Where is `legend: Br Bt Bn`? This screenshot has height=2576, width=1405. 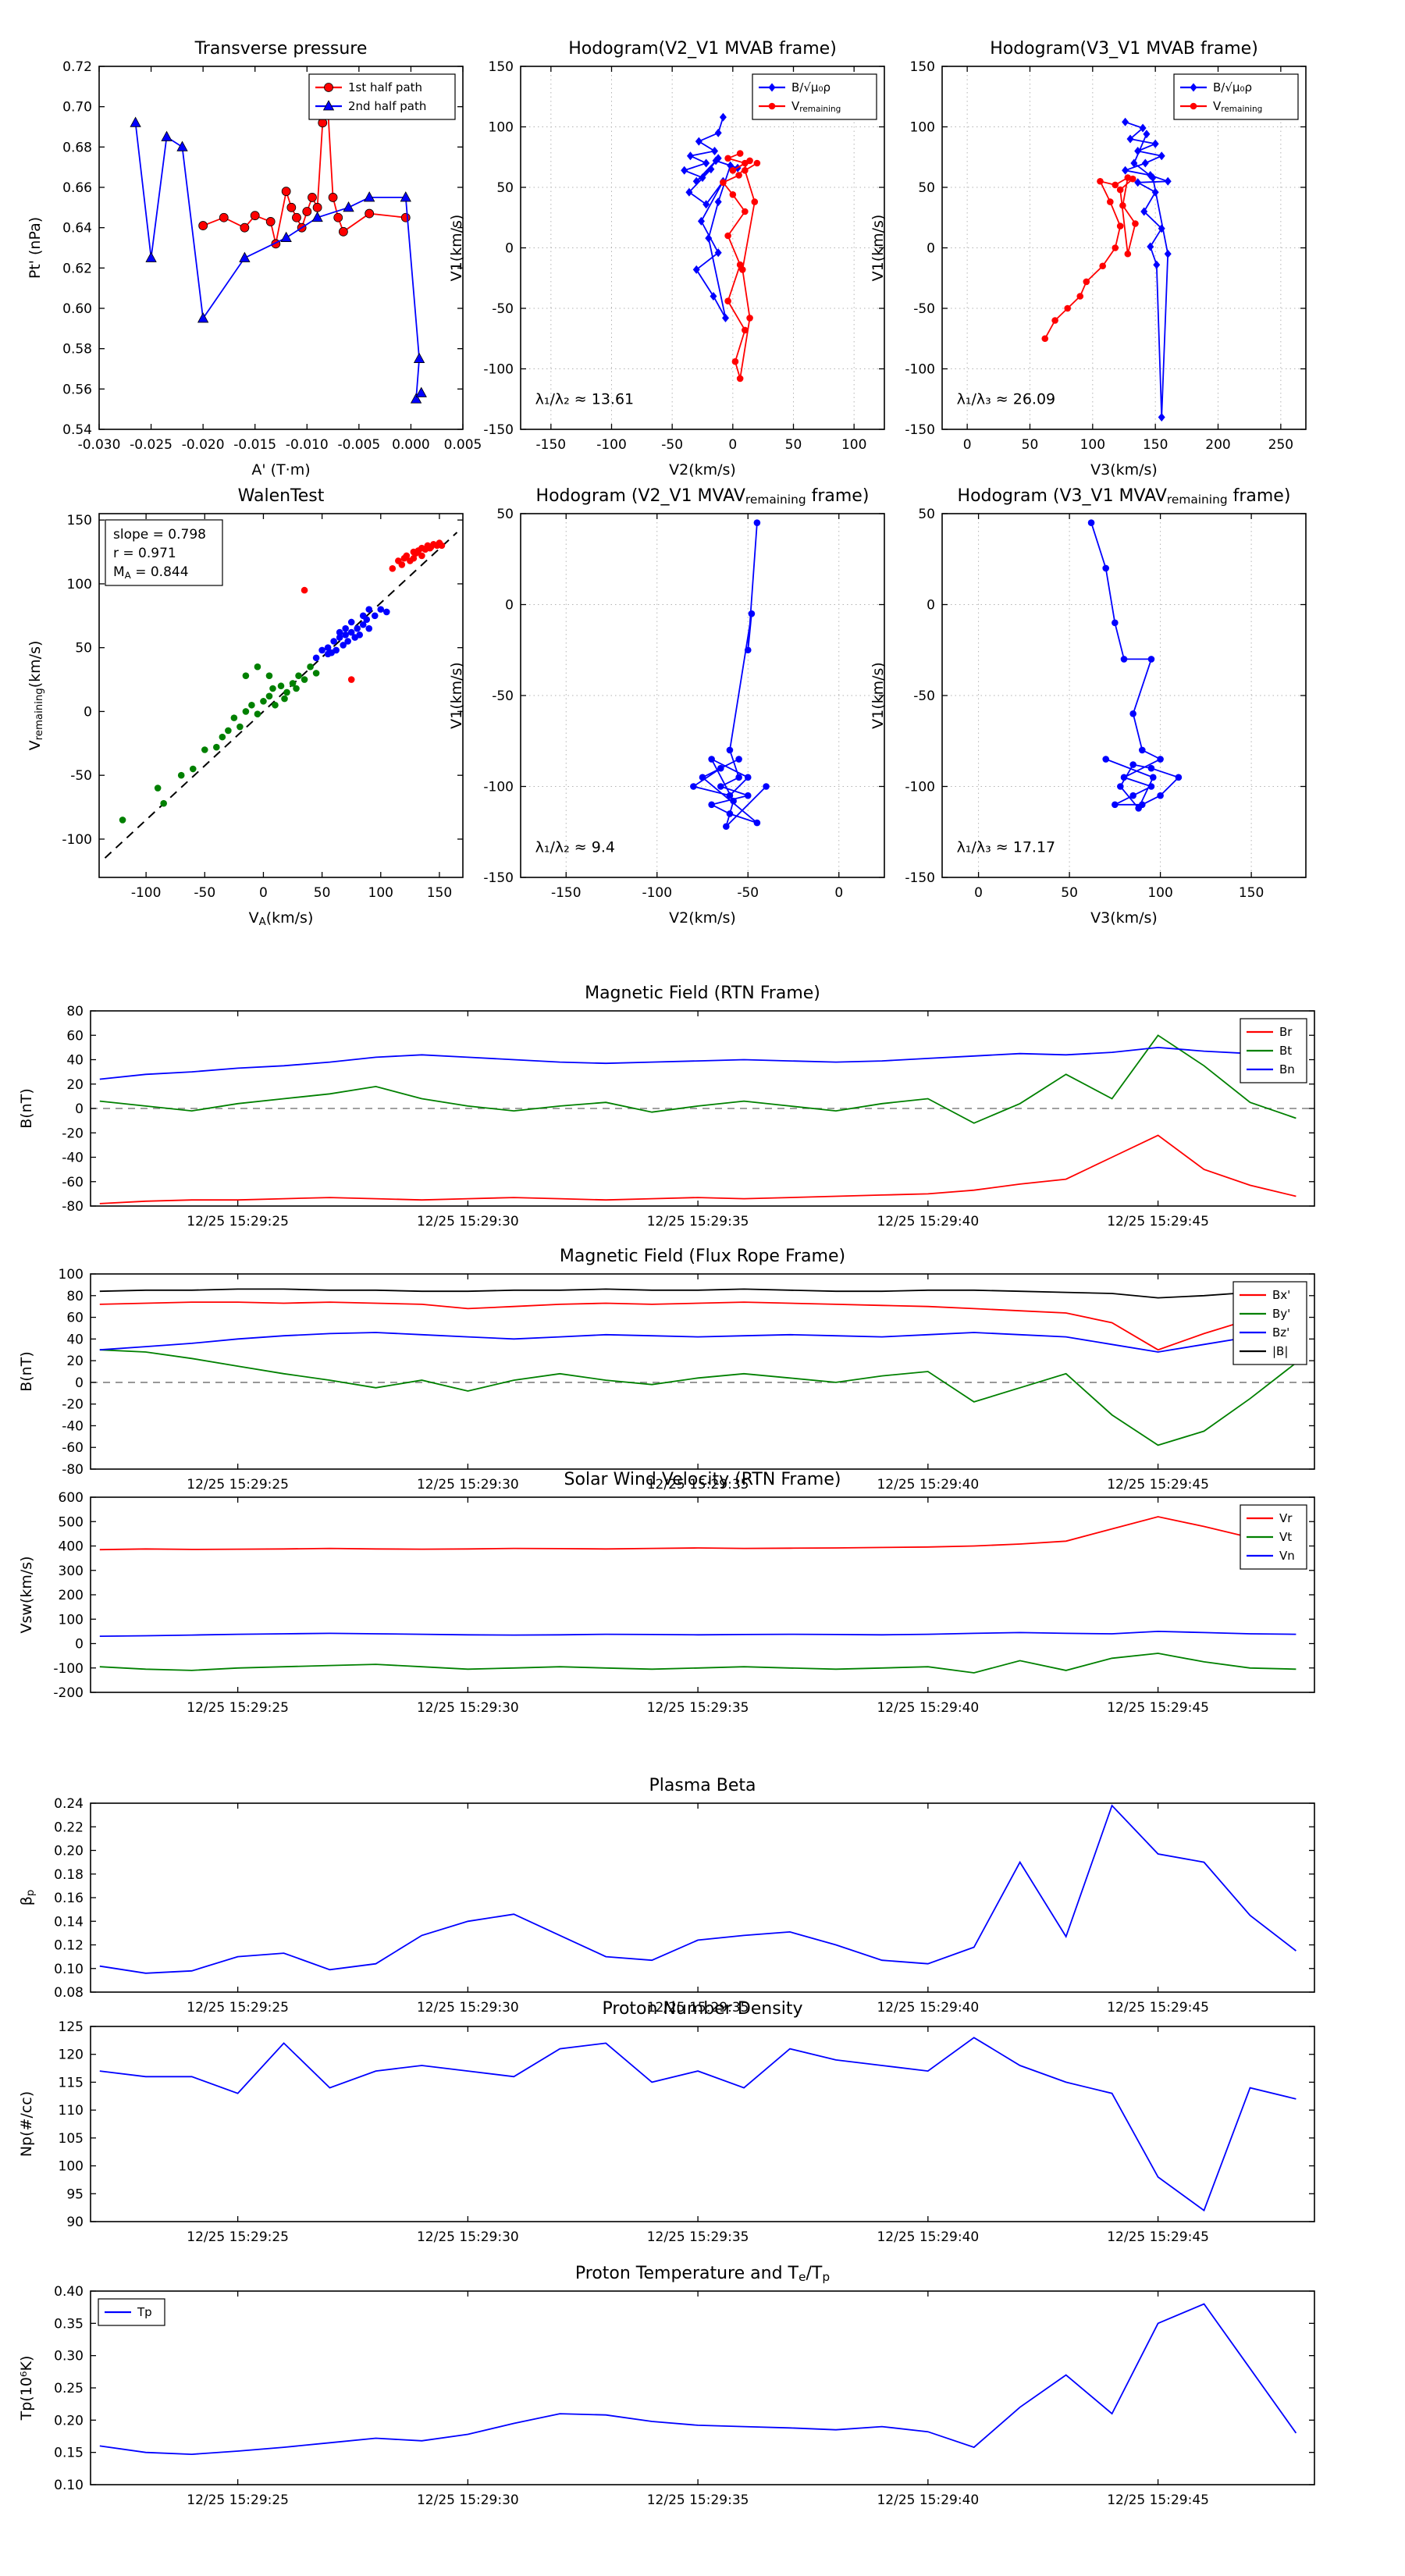
legend: Br Bt Bn is located at coordinates (1274, 1050).